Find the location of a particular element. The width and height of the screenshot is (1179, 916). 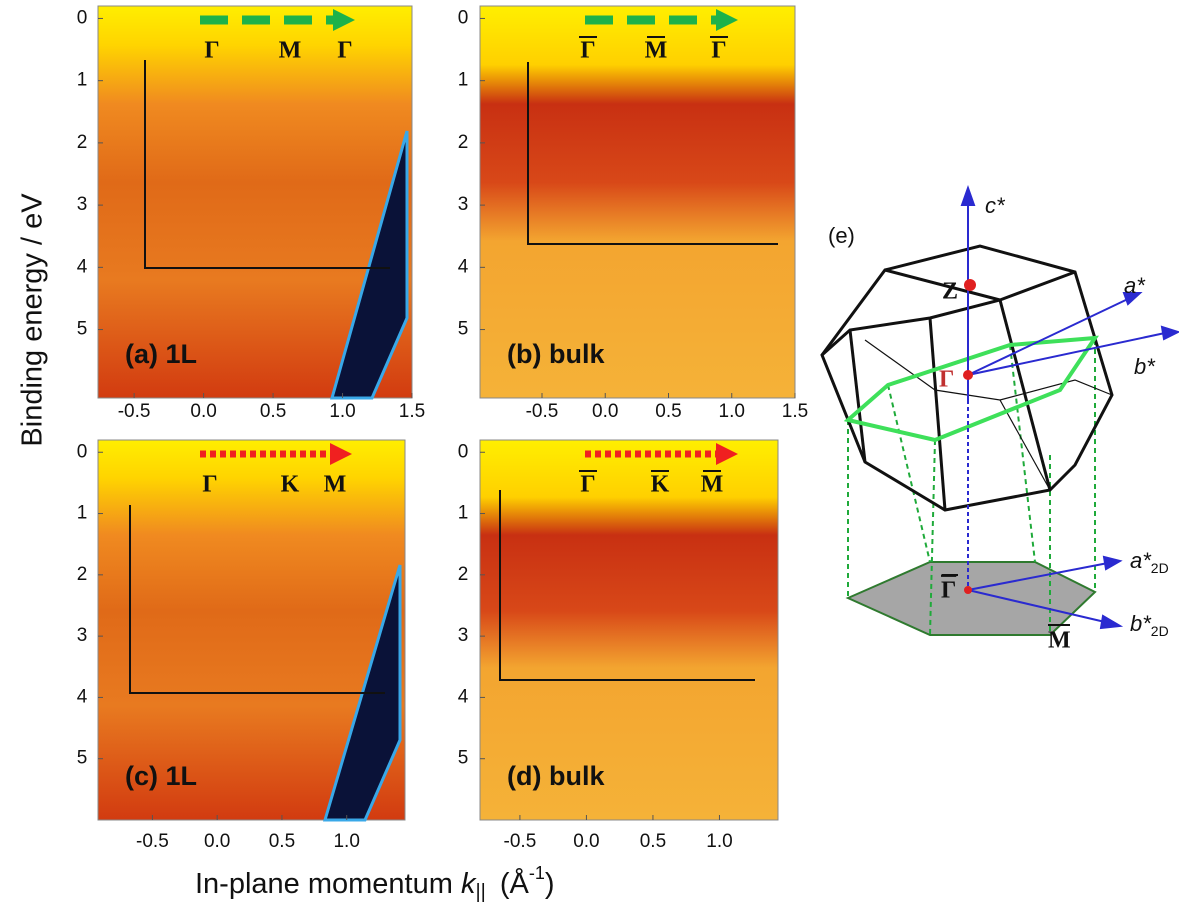

a-2d-main: a* is located at coordinates (1141, 560).